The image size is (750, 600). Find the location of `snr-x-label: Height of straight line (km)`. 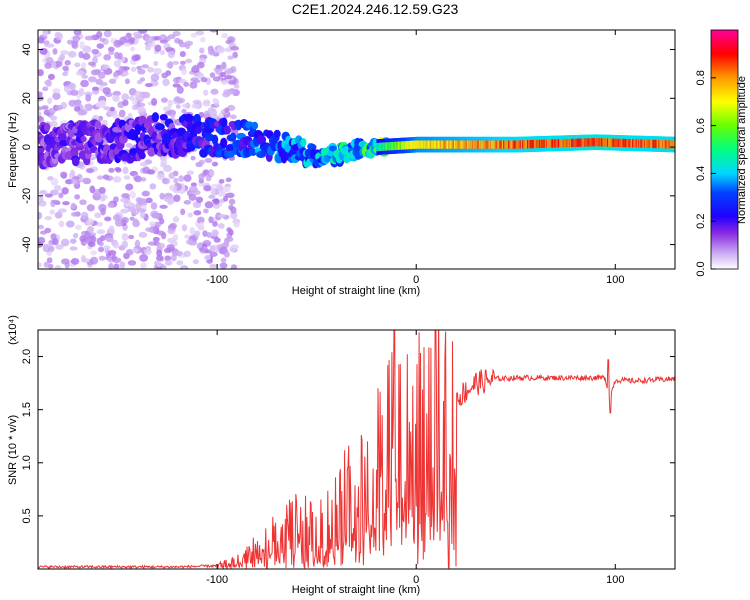

snr-x-label: Height of straight line (km) is located at coordinates (356, 590).